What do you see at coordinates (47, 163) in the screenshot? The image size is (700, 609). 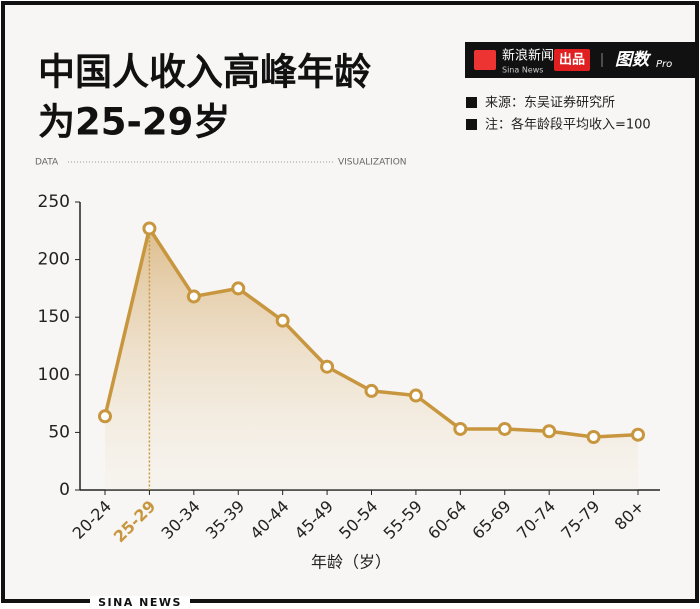 I see `divider-label: DATA` at bounding box center [47, 163].